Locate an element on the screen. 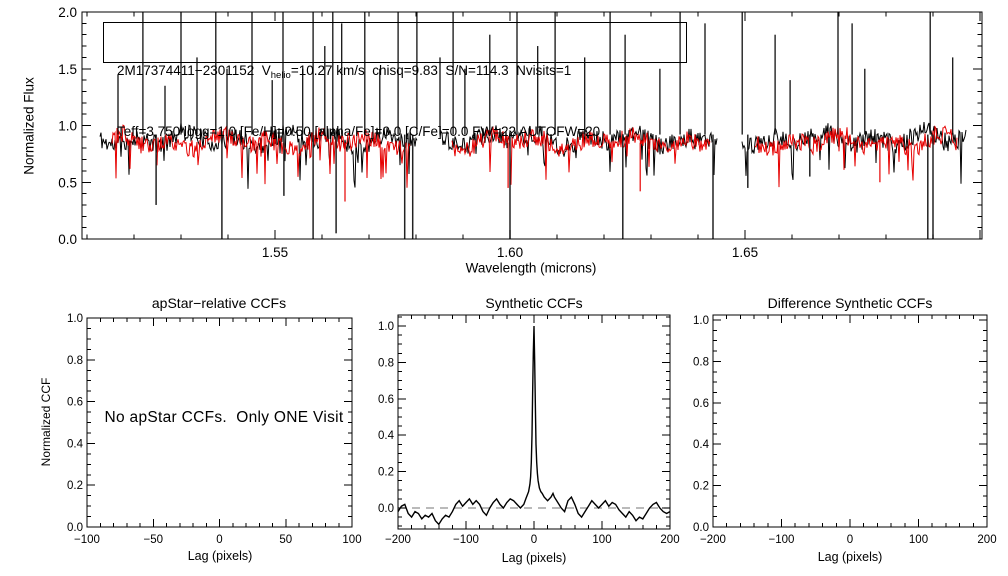  spectrum-x-tick-label: 1.60 is located at coordinates (510, 252).